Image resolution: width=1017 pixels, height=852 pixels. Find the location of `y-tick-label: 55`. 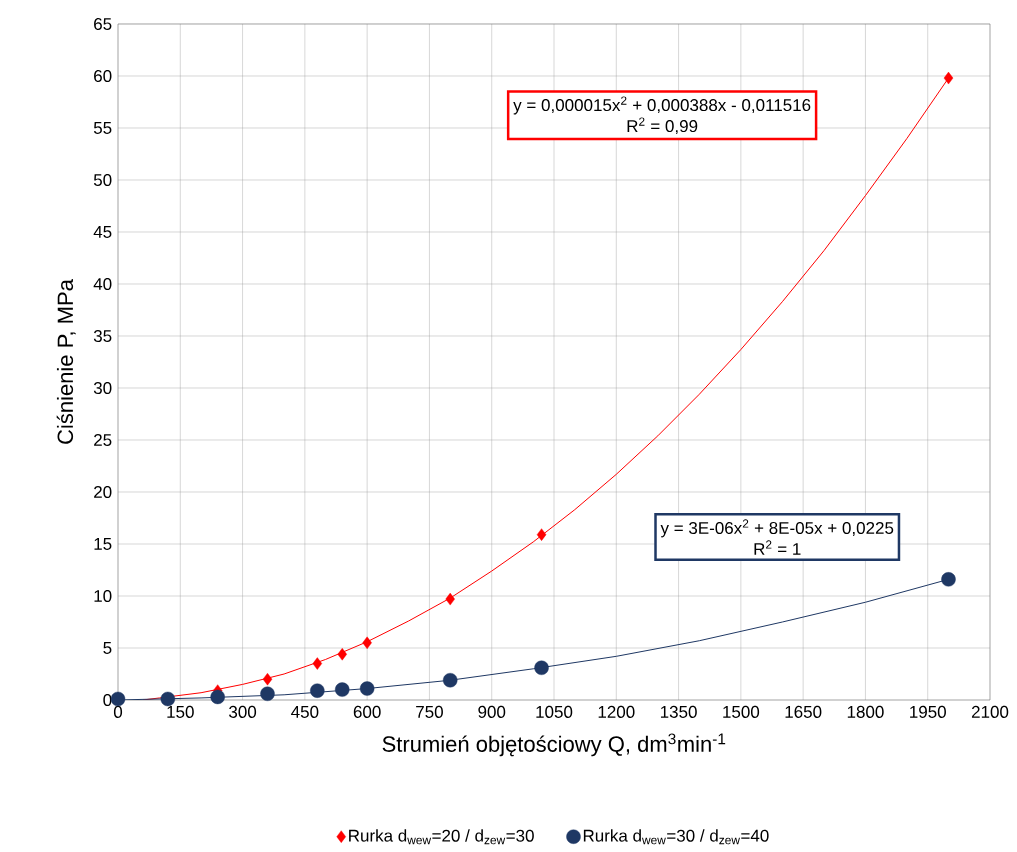

y-tick-label: 55 is located at coordinates (102, 128).